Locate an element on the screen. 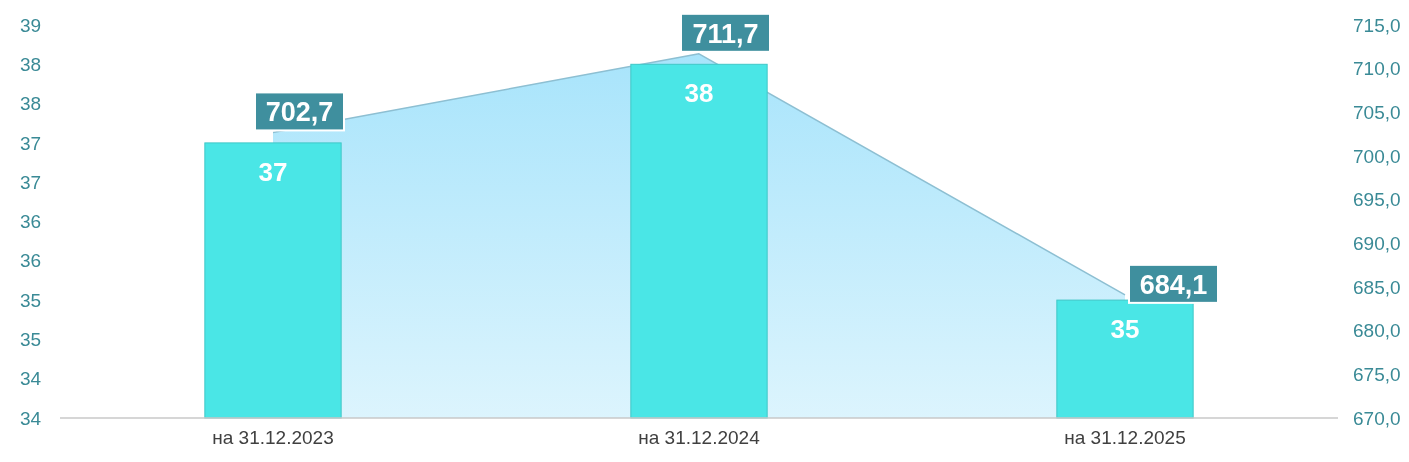 This screenshot has width=1409, height=462. x-tick-label: на 31.12.2024 is located at coordinates (699, 437).